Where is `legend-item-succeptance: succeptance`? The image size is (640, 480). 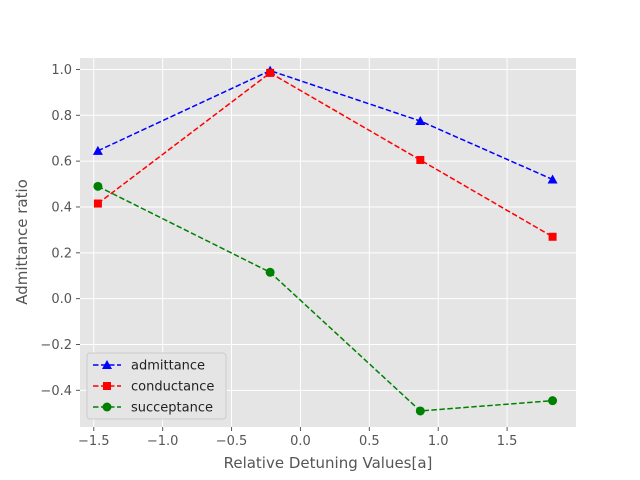 legend-item-succeptance: succeptance is located at coordinates (153, 408).